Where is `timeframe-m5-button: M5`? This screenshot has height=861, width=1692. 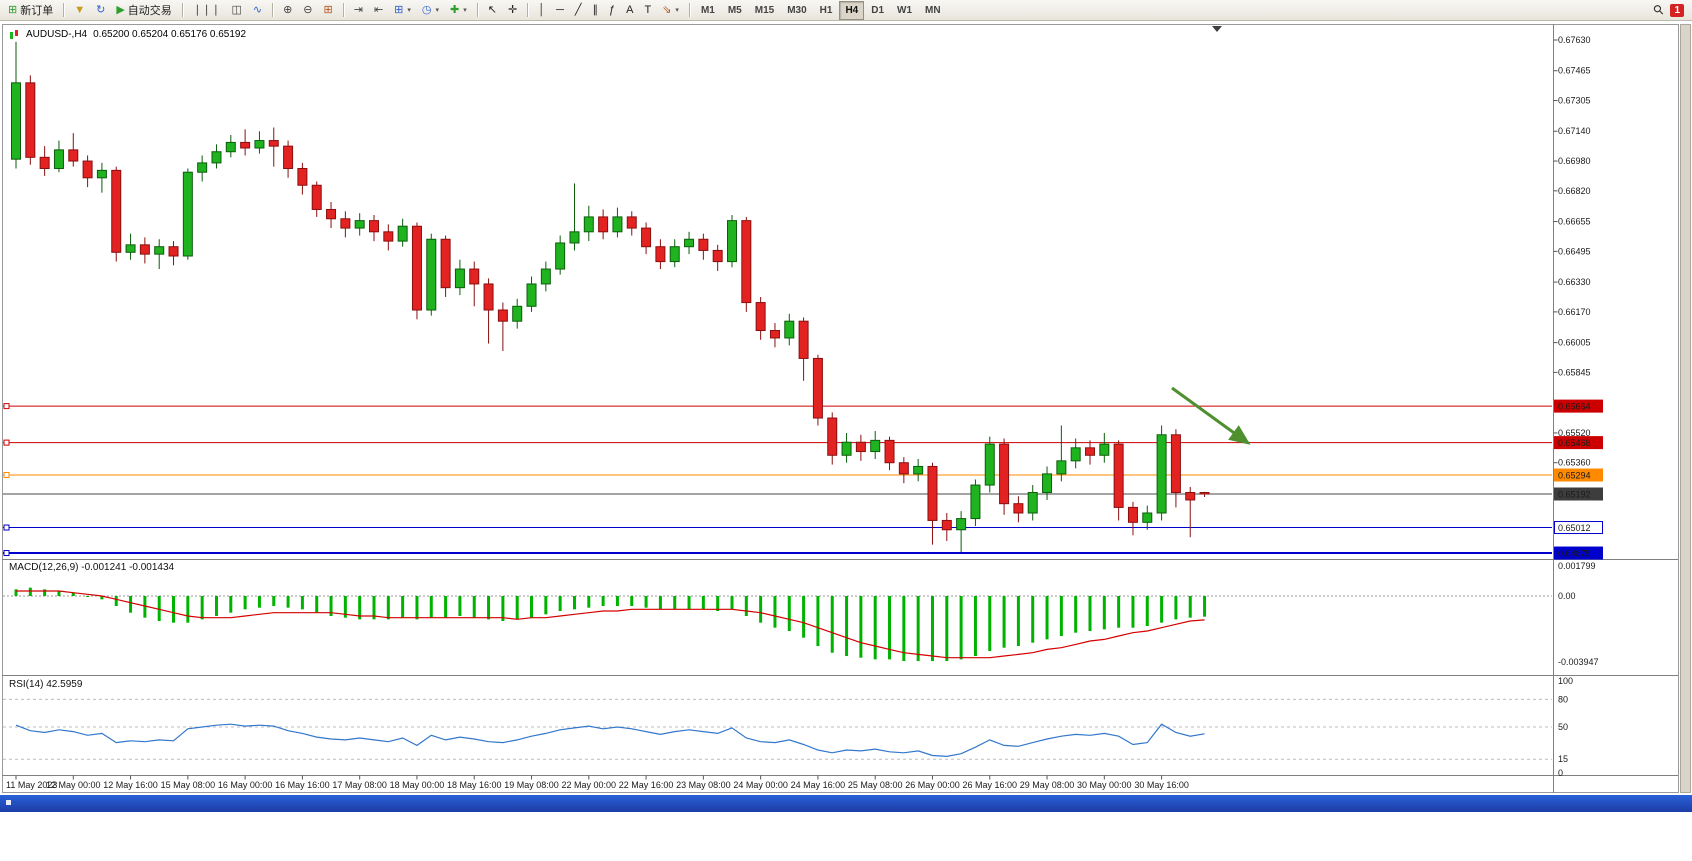 timeframe-m5-button: M5 is located at coordinates (734, 10).